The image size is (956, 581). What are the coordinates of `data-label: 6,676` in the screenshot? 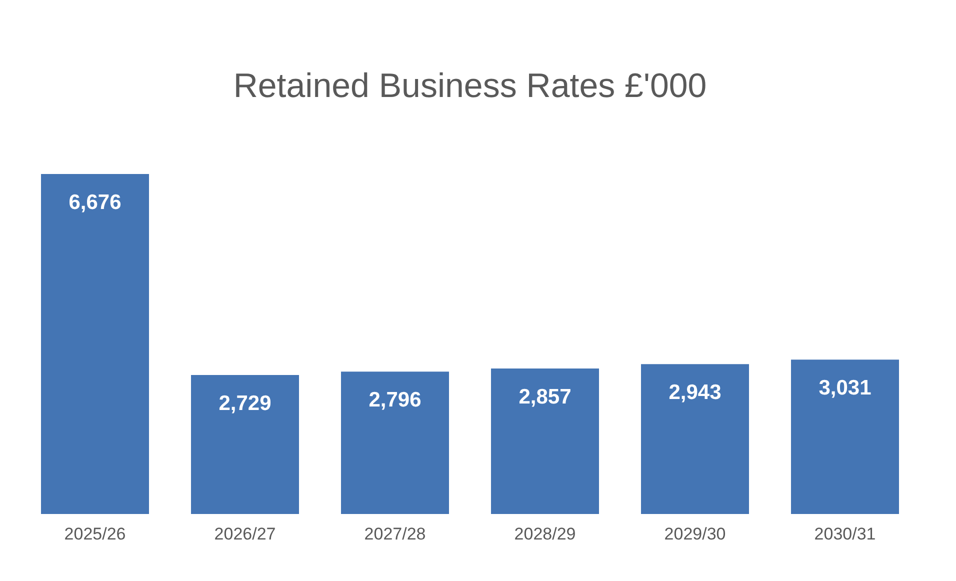 It's located at (95, 202).